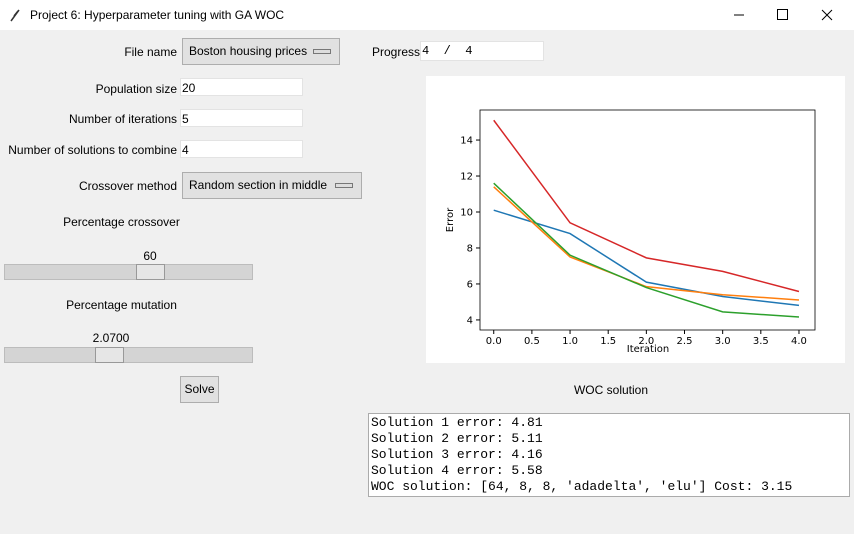 This screenshot has width=854, height=534. What do you see at coordinates (122, 119) in the screenshot?
I see `field-label: Number of iterations` at bounding box center [122, 119].